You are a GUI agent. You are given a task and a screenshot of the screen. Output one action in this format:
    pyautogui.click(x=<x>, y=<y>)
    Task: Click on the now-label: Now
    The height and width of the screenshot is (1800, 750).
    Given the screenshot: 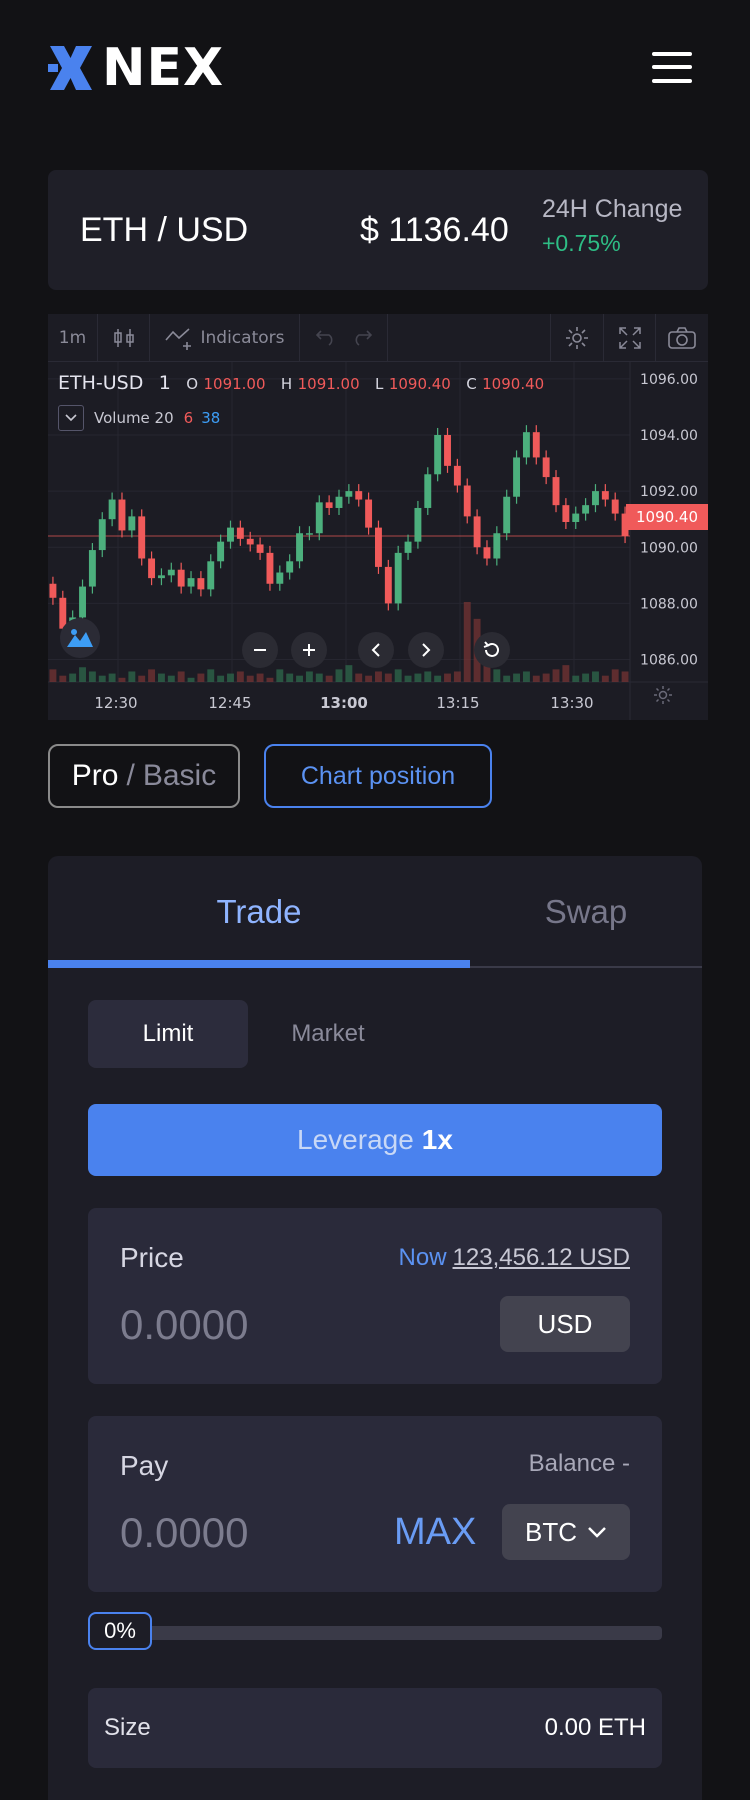 What is the action you would take?
    pyautogui.click(x=422, y=1257)
    